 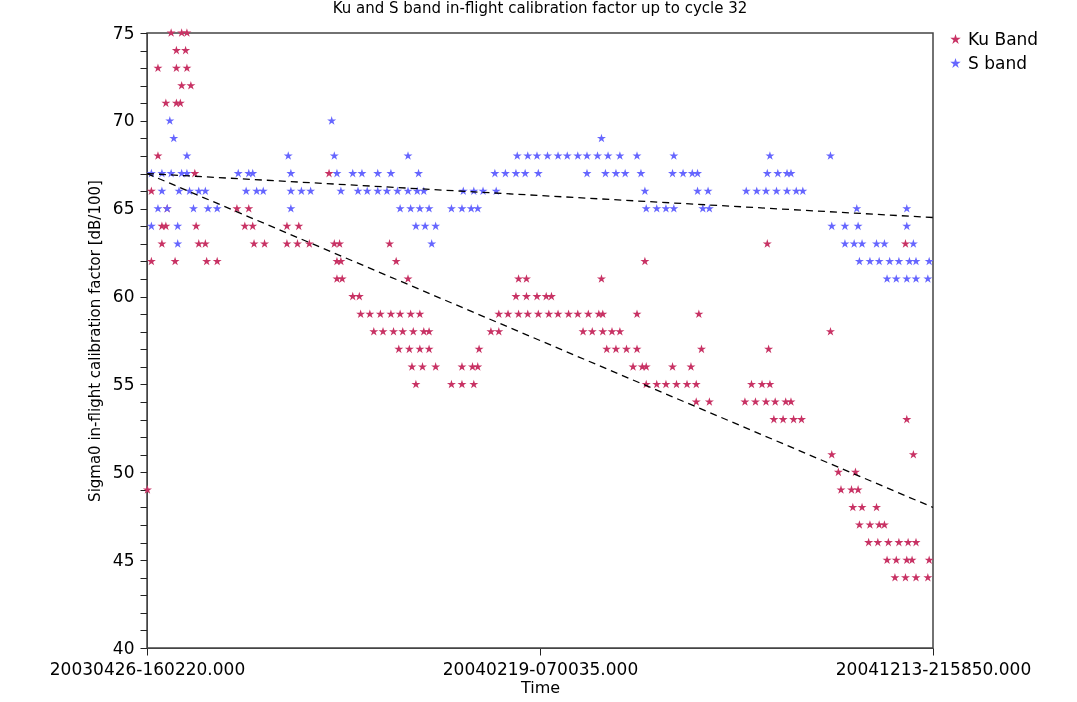 I want to click on x-tick-label: 20041213-215850.000, so click(x=933, y=668).